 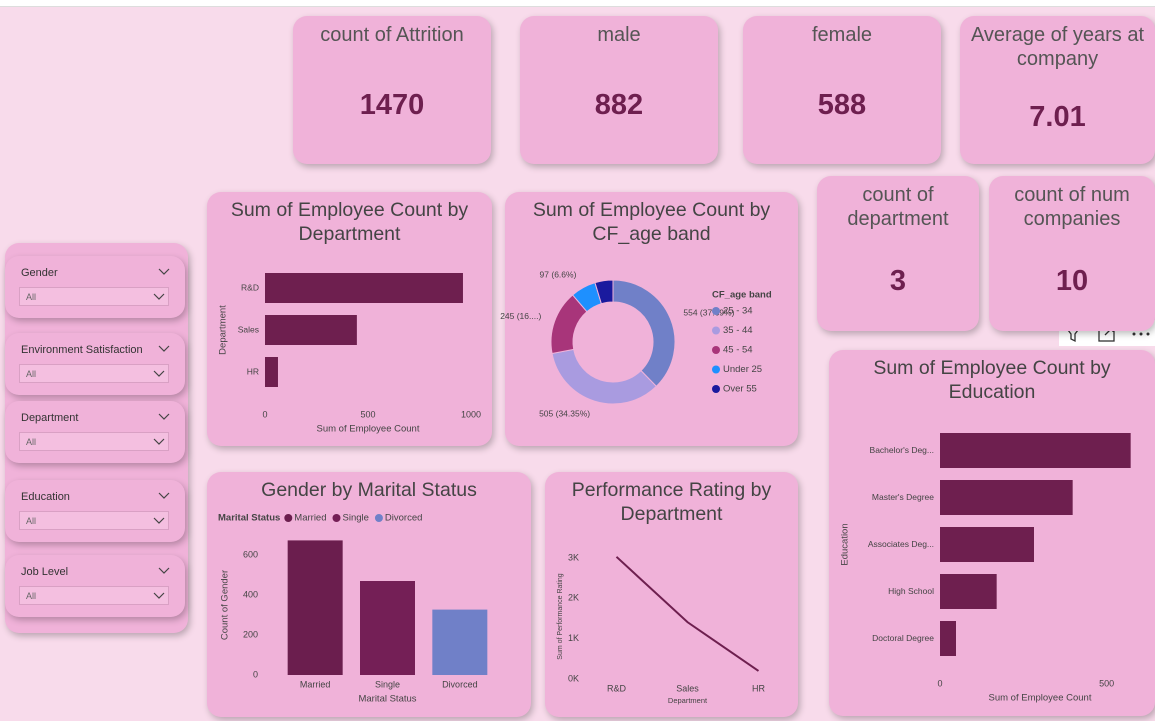 What do you see at coordinates (39, 273) in the screenshot?
I see `slicer-label: Gender` at bounding box center [39, 273].